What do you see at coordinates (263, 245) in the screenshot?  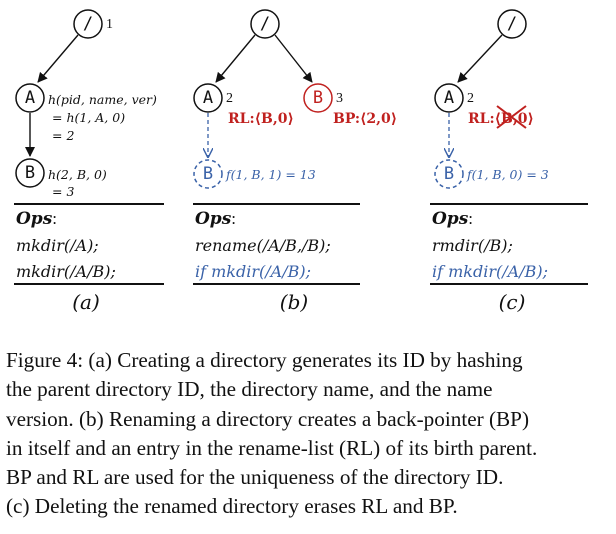 I see `op-1: rename(/A/B,/B);` at bounding box center [263, 245].